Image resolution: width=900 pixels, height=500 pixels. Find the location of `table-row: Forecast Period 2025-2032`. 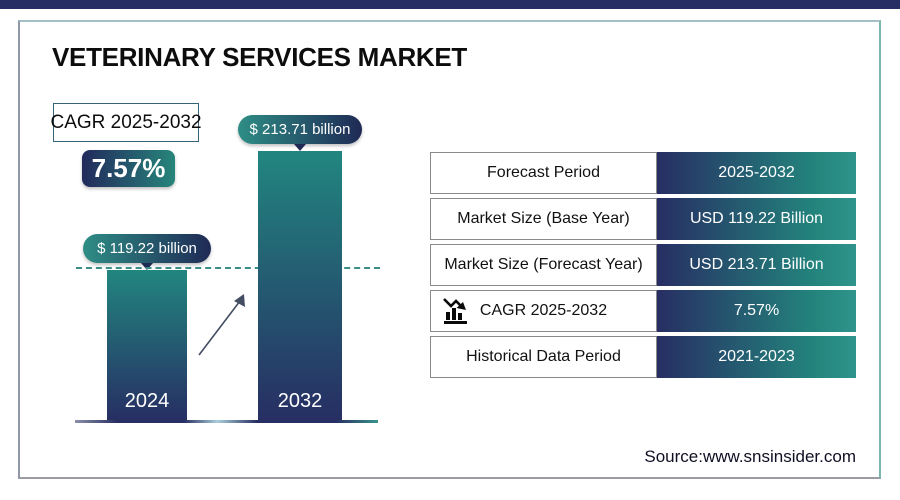

table-row: Forecast Period 2025-2032 is located at coordinates (643, 173).